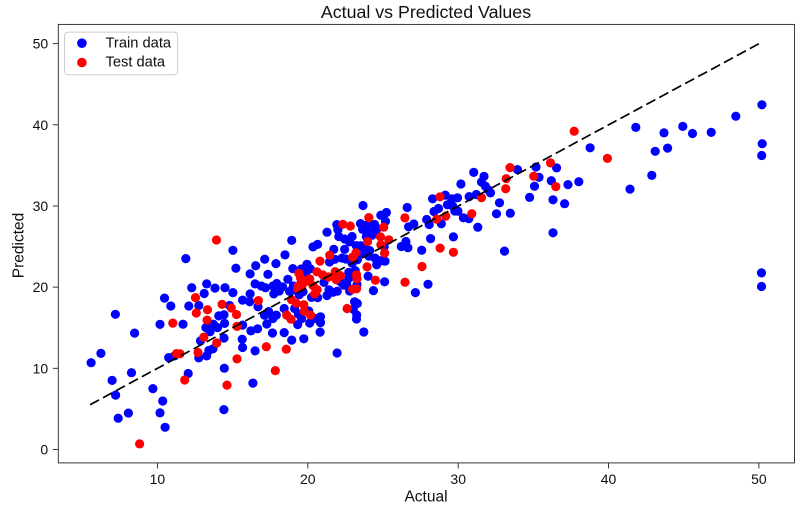 This screenshot has width=810, height=505. I want to click on svg-text: Train data, so click(139, 43).